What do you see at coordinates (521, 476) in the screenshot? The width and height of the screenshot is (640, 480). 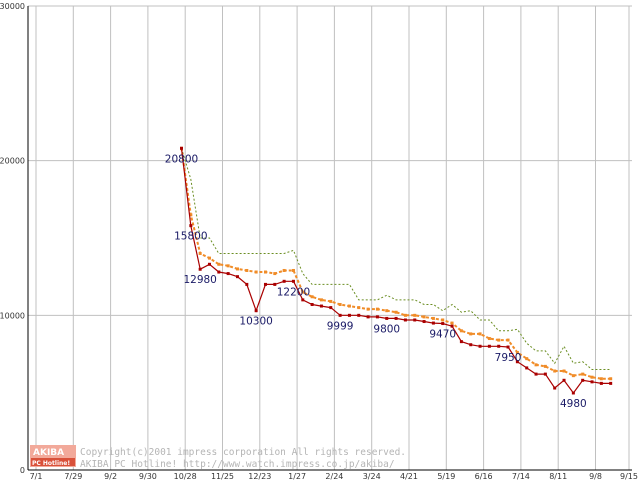 I see `x-tick-label: 7/14` at bounding box center [521, 476].